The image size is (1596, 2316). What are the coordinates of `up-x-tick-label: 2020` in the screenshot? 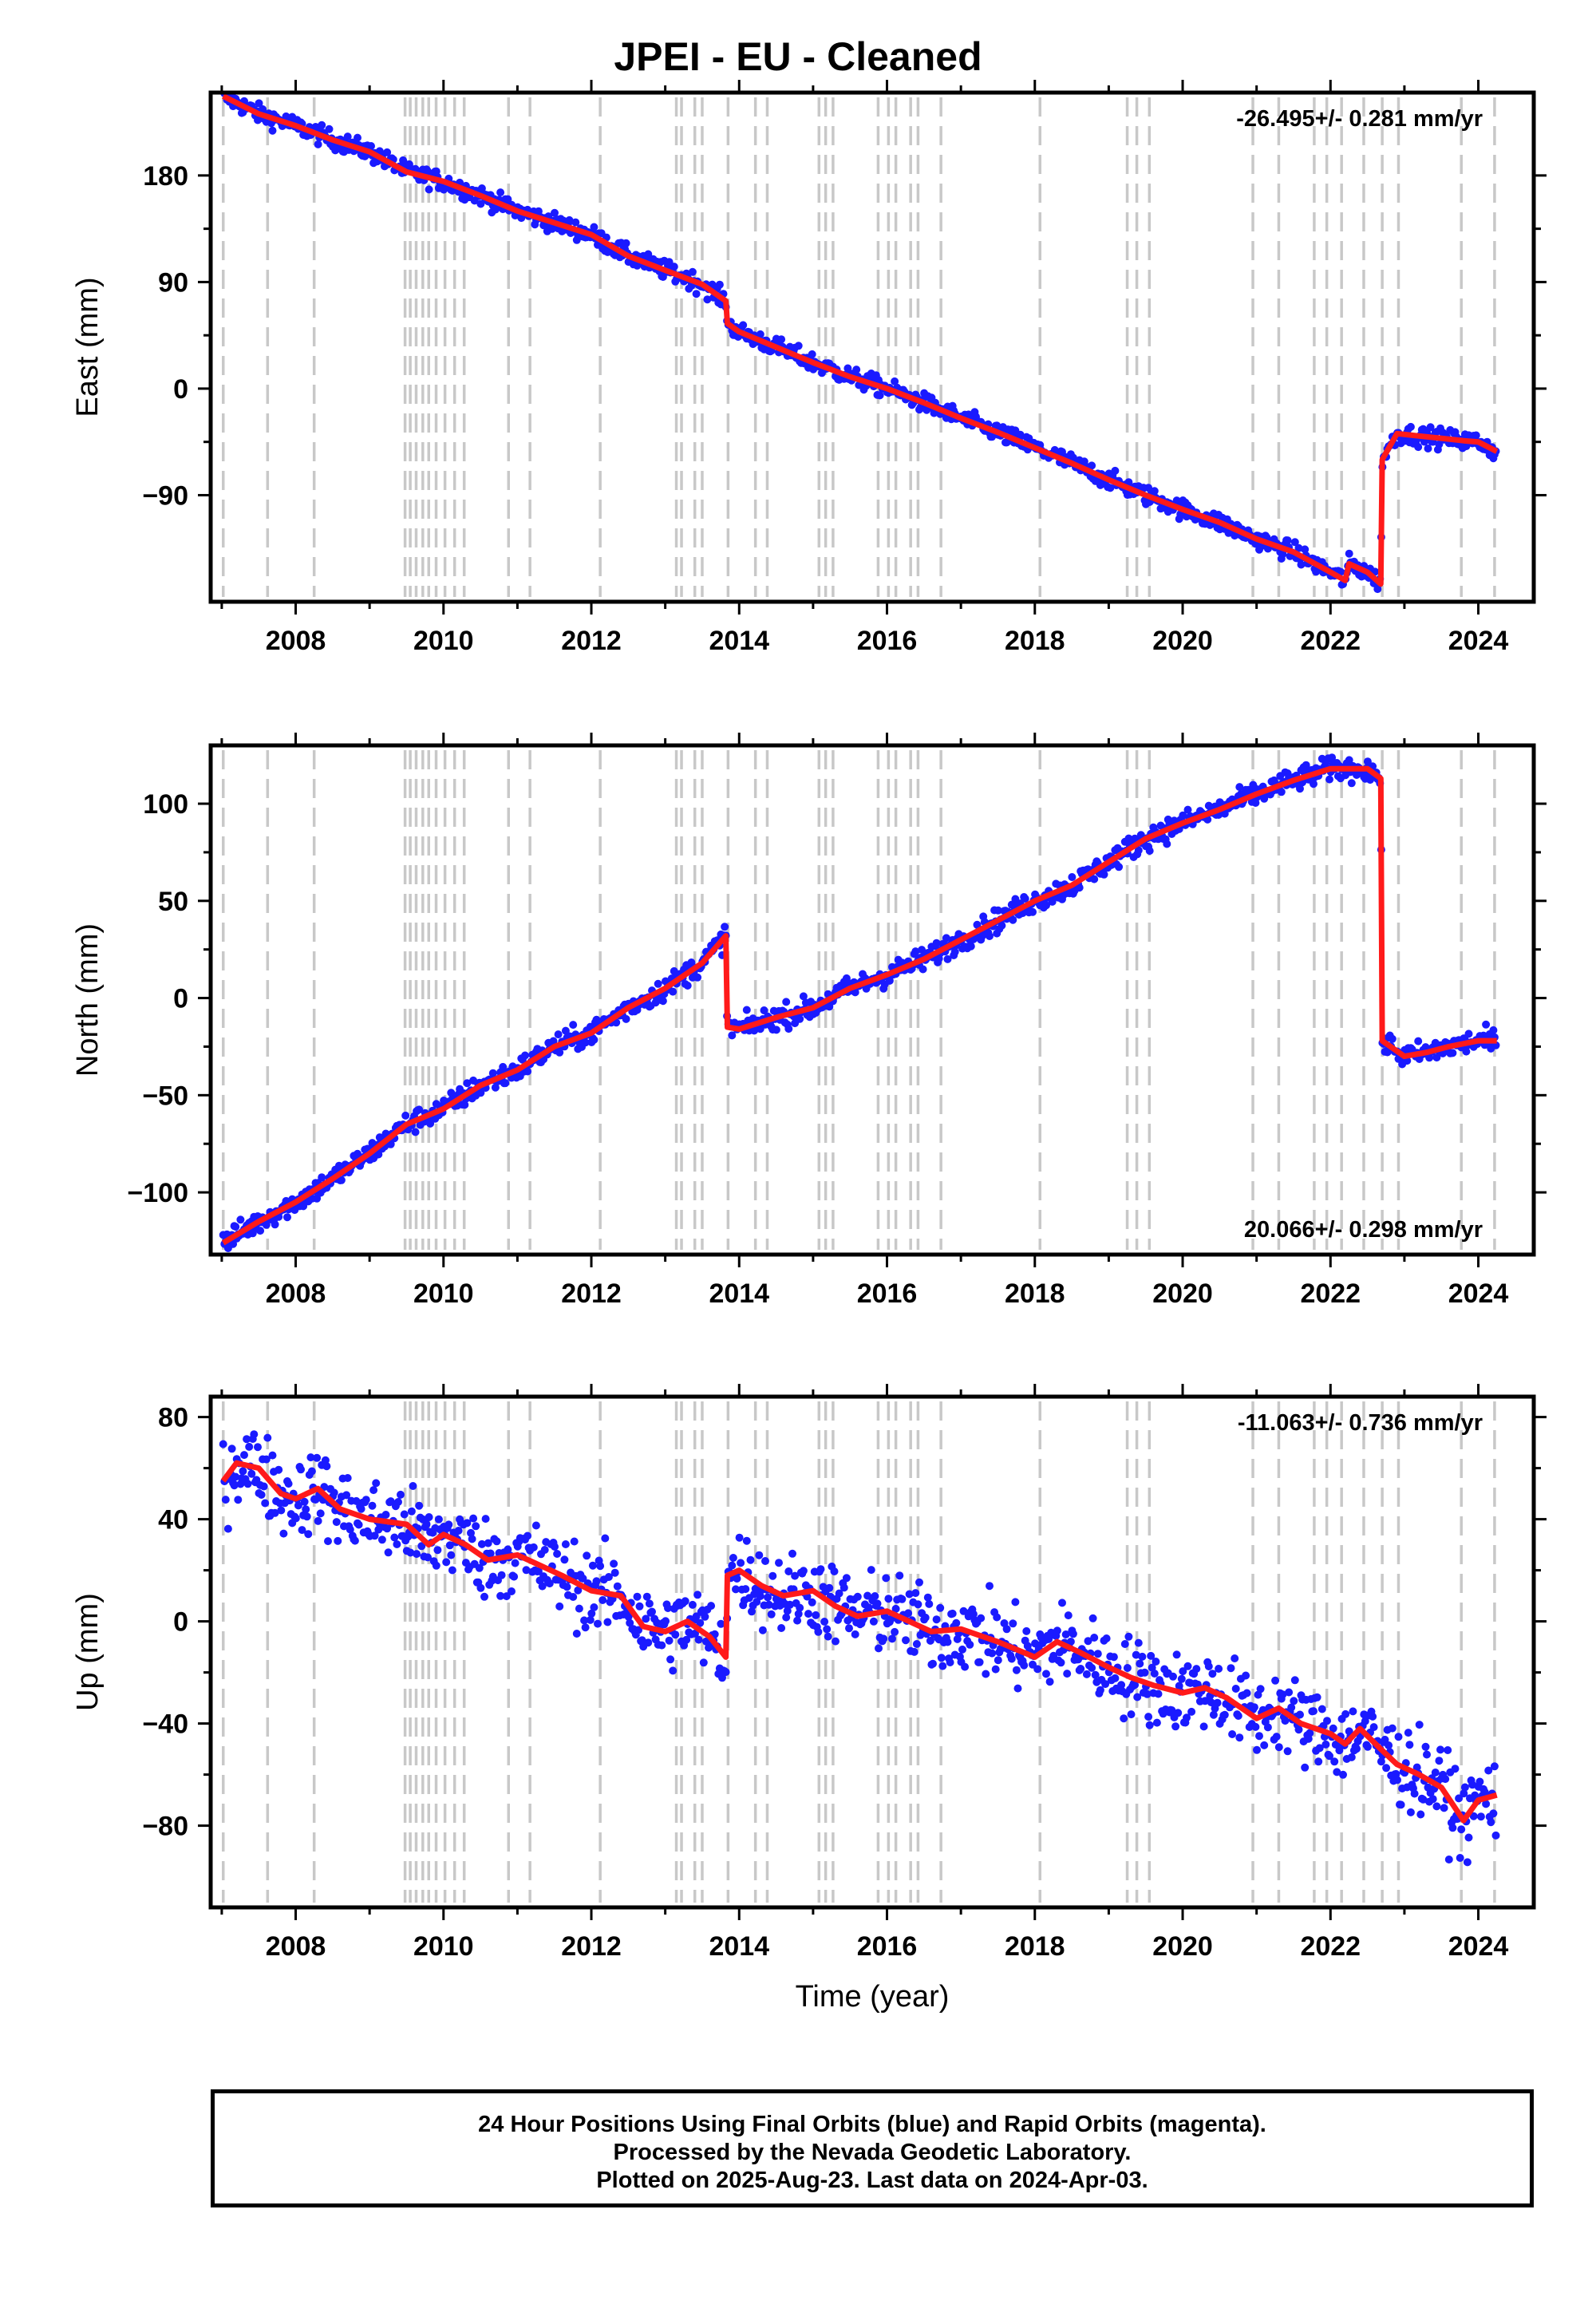 It's located at (1182, 1947).